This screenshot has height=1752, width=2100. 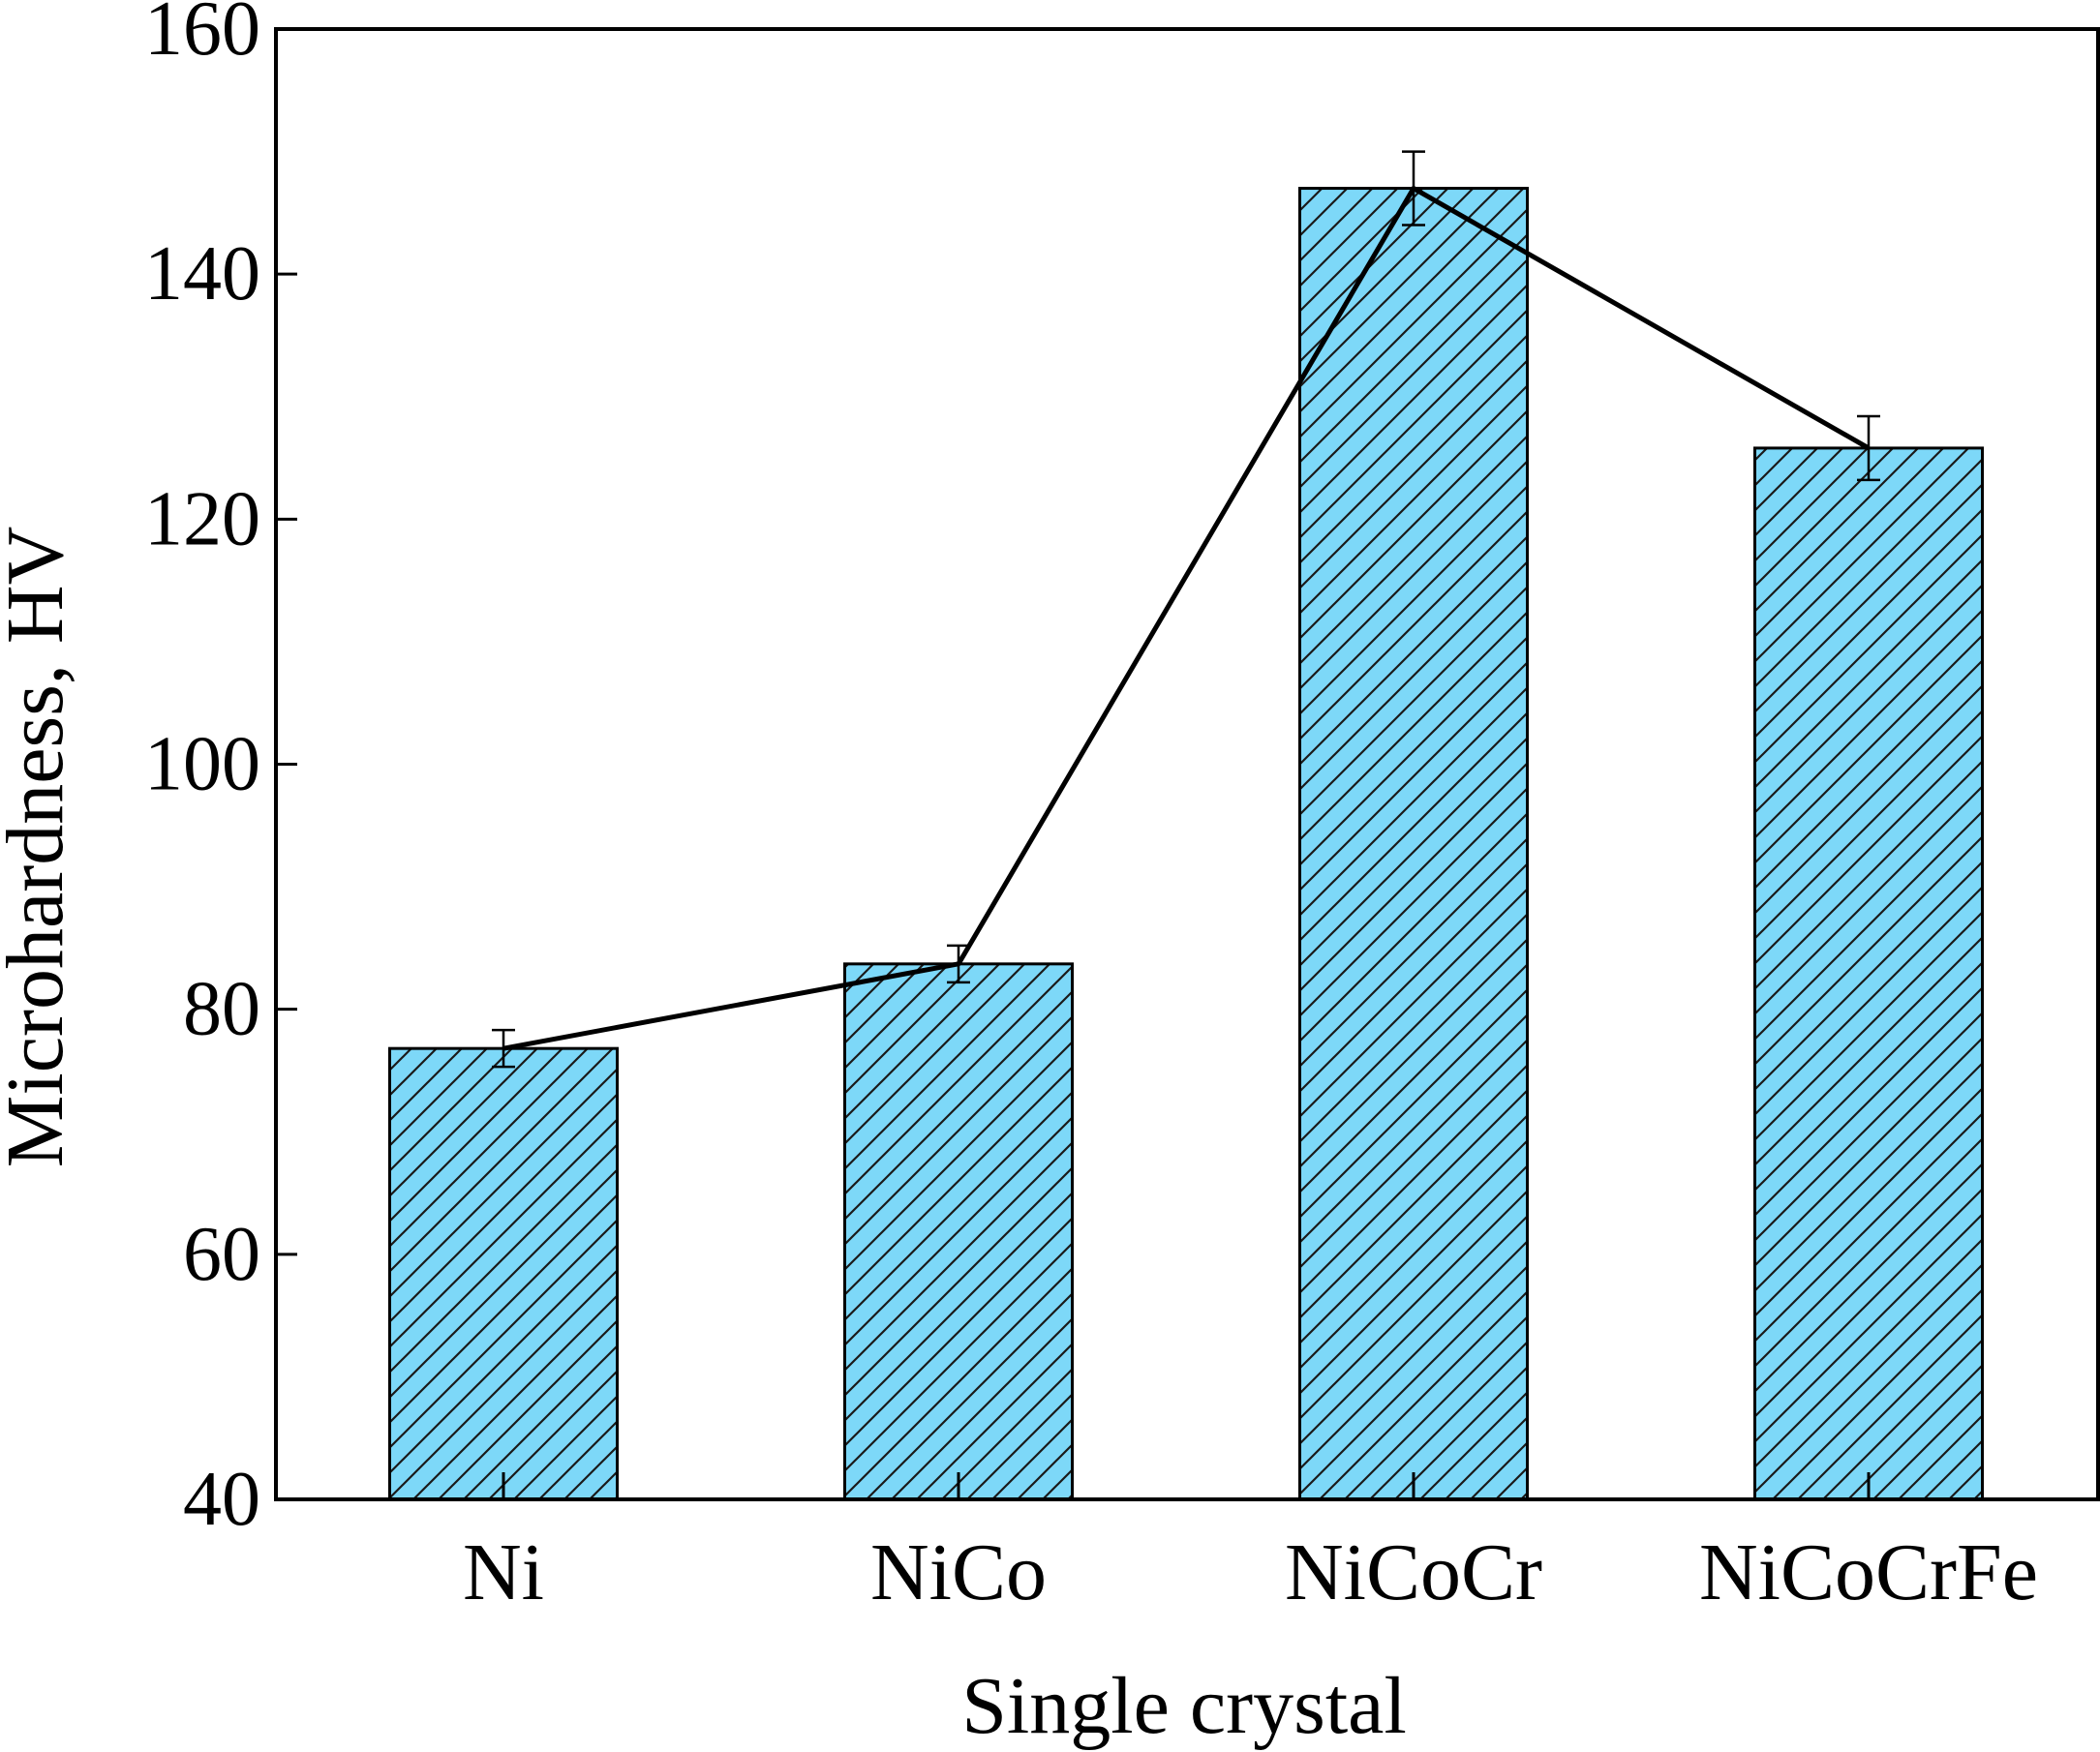 What do you see at coordinates (959, 1232) in the screenshot?
I see `bar-nico` at bounding box center [959, 1232].